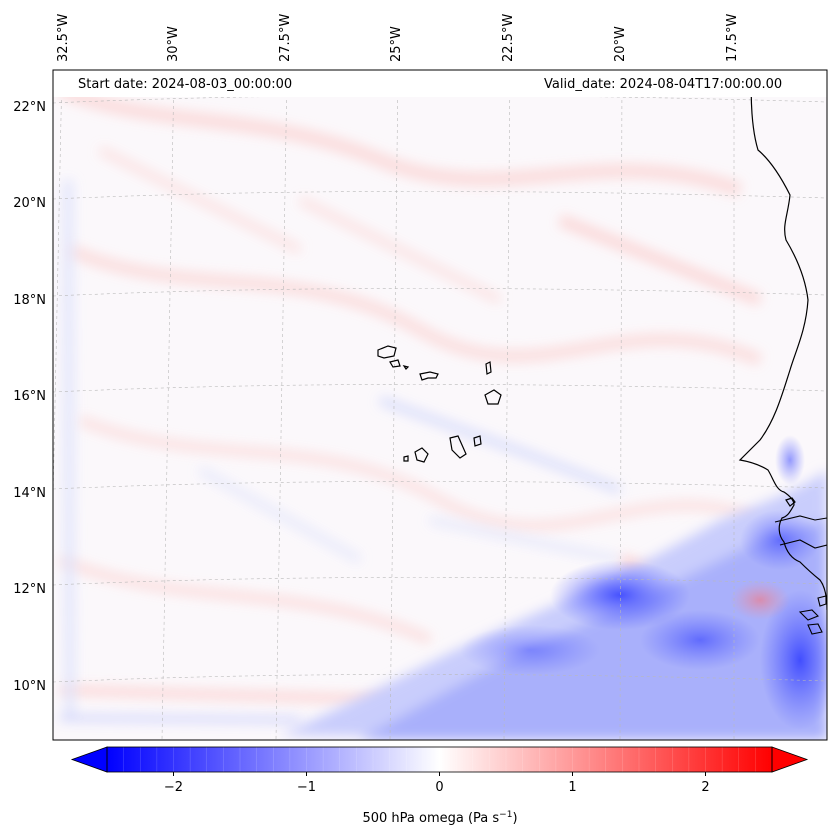 The width and height of the screenshot is (837, 839). I want to click on colorbar-tick-label: −2, so click(173, 787).